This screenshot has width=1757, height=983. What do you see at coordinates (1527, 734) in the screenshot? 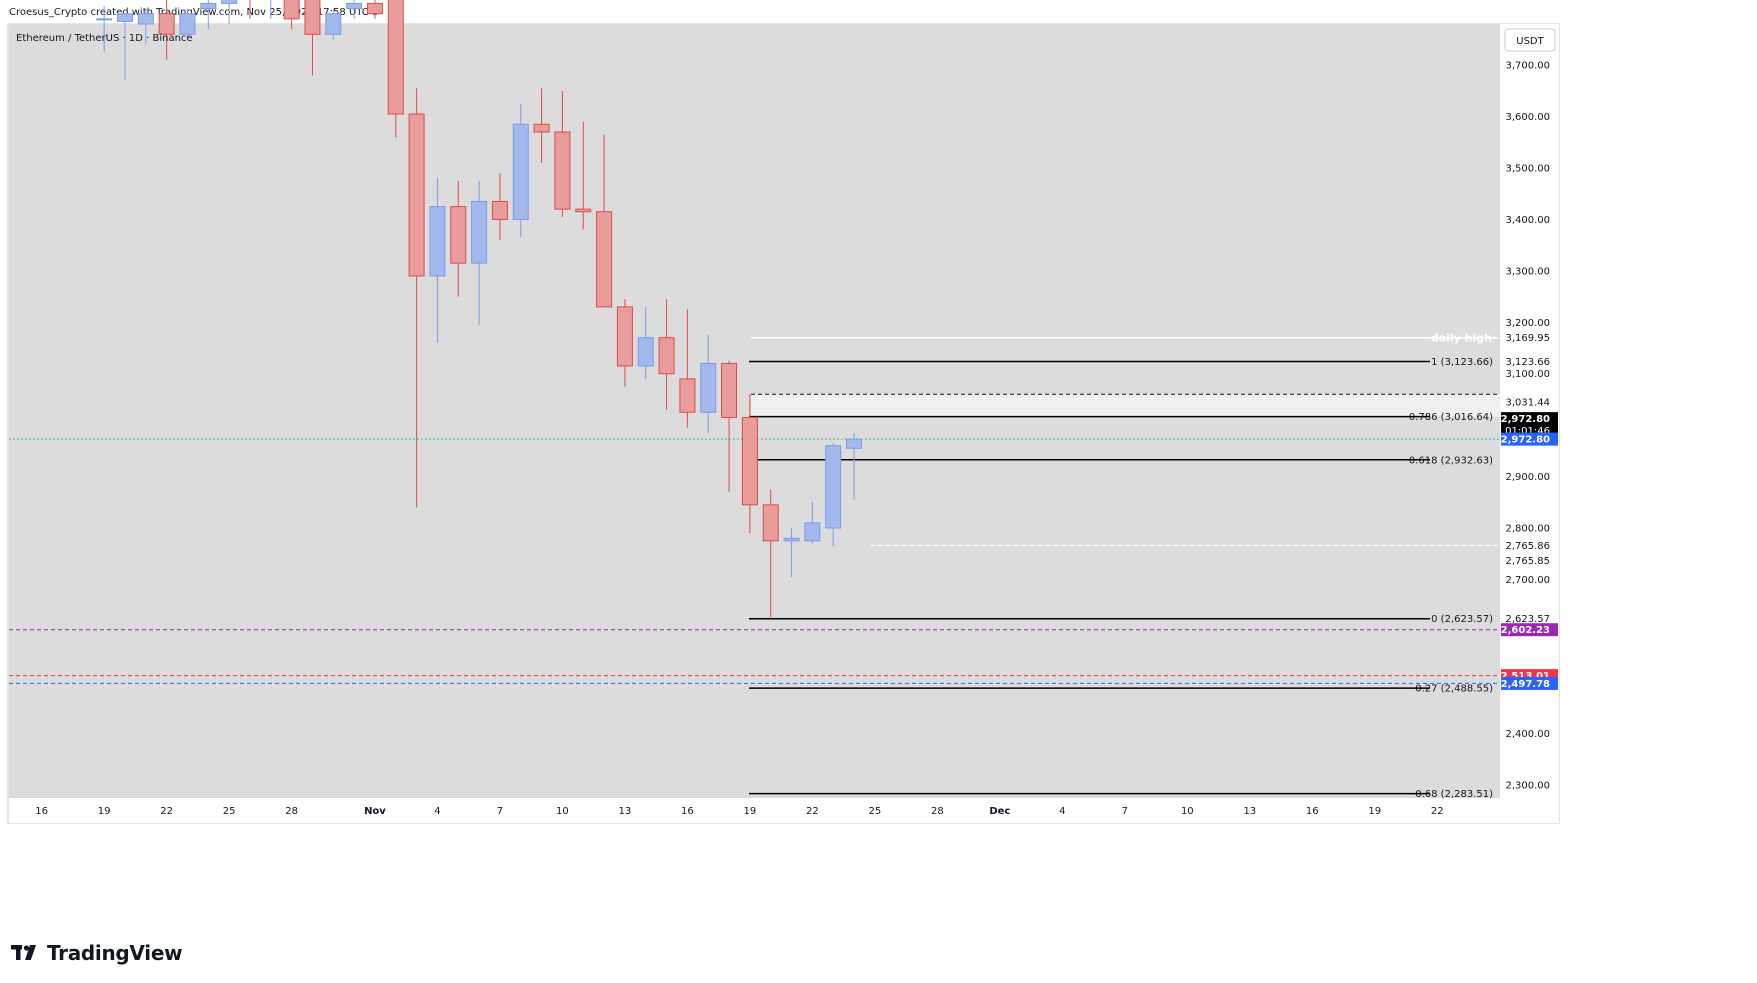
I see `y-tick-label: 2,400.00` at bounding box center [1527, 734].